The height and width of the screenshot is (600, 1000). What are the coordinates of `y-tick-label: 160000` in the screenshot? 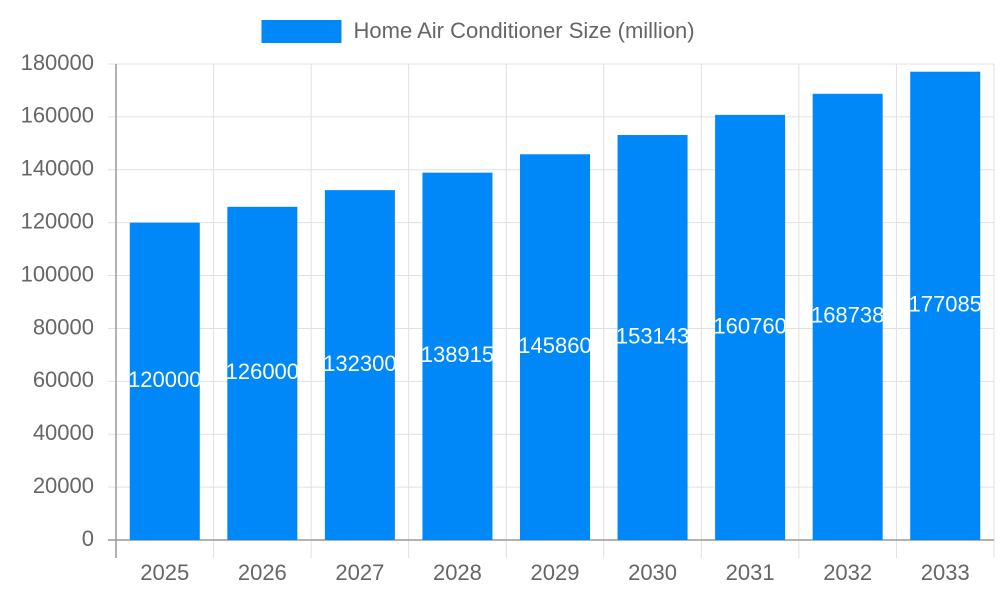 It's located at (57, 115).